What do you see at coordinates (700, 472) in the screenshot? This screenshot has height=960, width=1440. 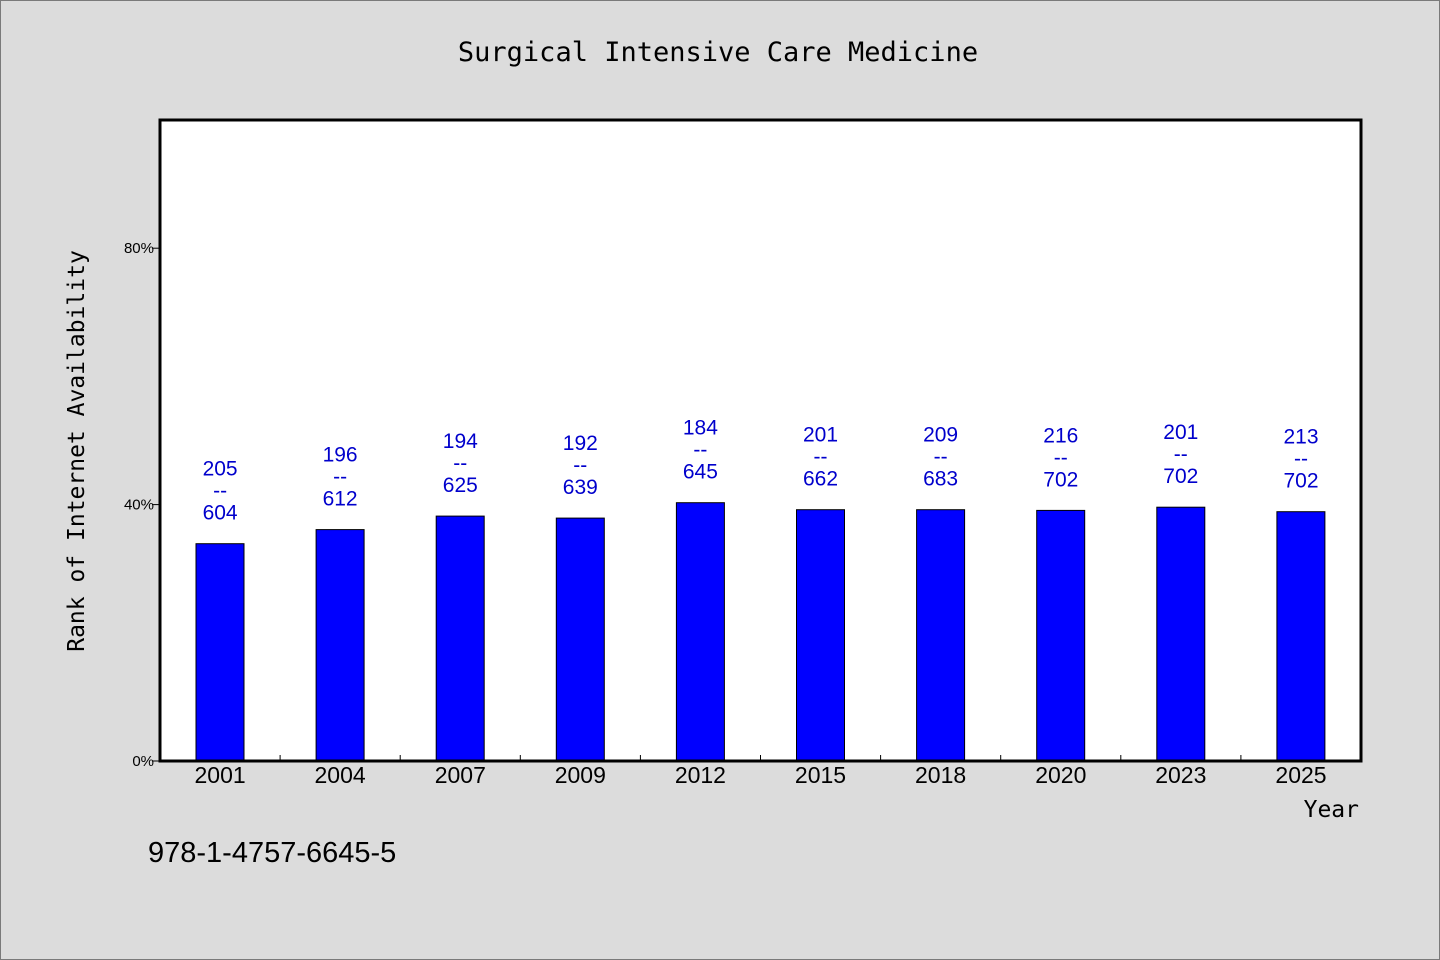 I see `data-label-bottom-2012: 645` at bounding box center [700, 472].